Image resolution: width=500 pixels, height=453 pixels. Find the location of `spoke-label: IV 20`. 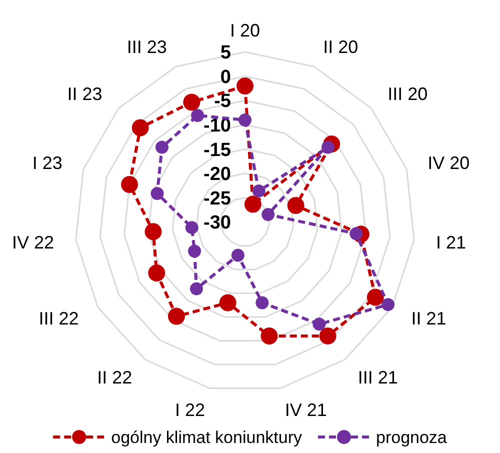

spoke-label: IV 20 is located at coordinates (449, 162).